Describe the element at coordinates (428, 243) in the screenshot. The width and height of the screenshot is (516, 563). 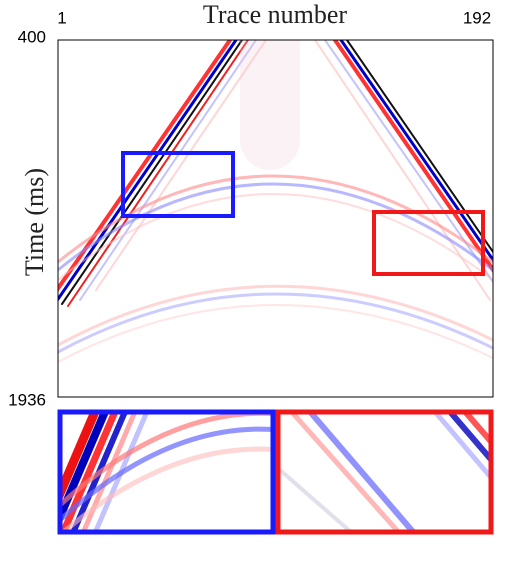
I see `highlight-box-red` at that location.